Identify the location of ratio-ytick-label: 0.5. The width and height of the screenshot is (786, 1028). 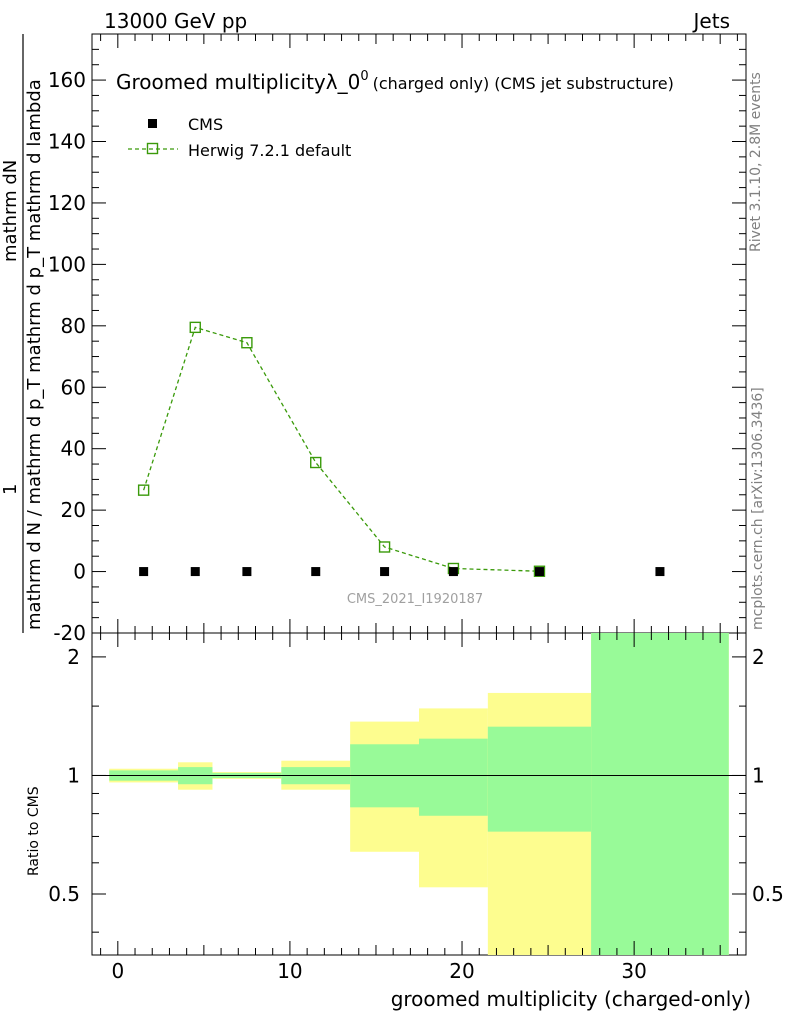
(64, 894).